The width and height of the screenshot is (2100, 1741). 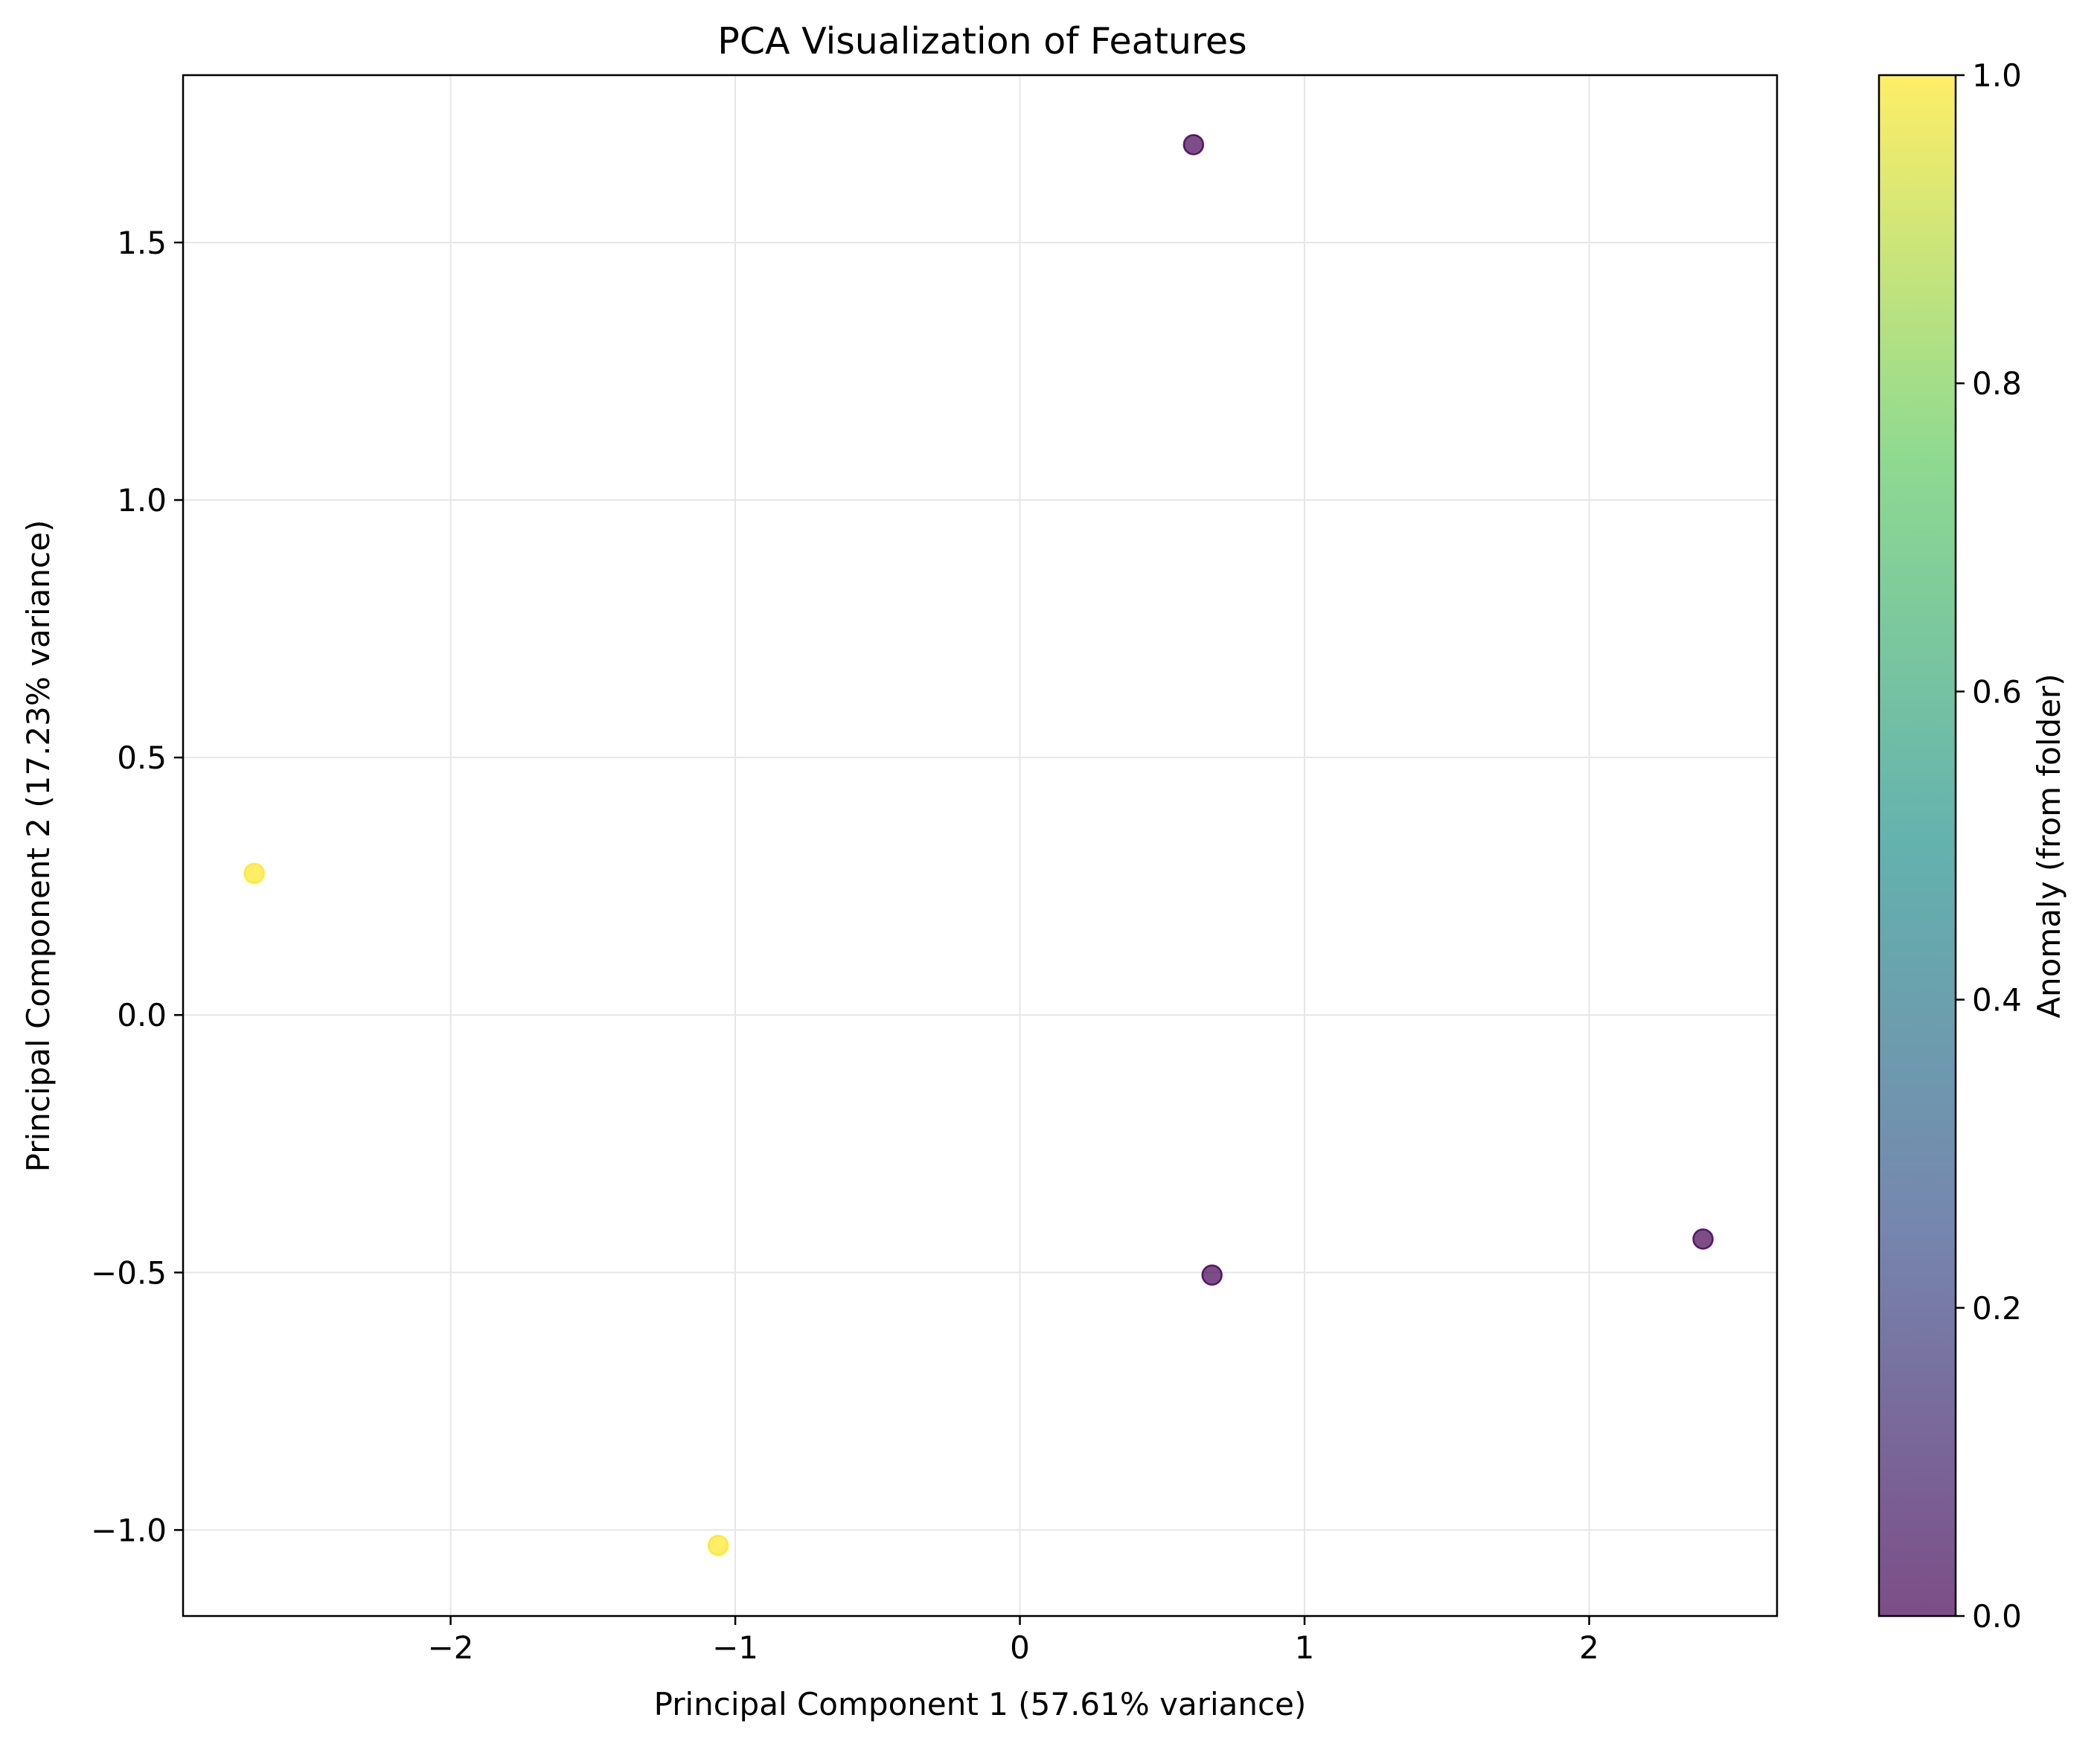 I want to click on x-tick-label: −2, so click(x=451, y=1647).